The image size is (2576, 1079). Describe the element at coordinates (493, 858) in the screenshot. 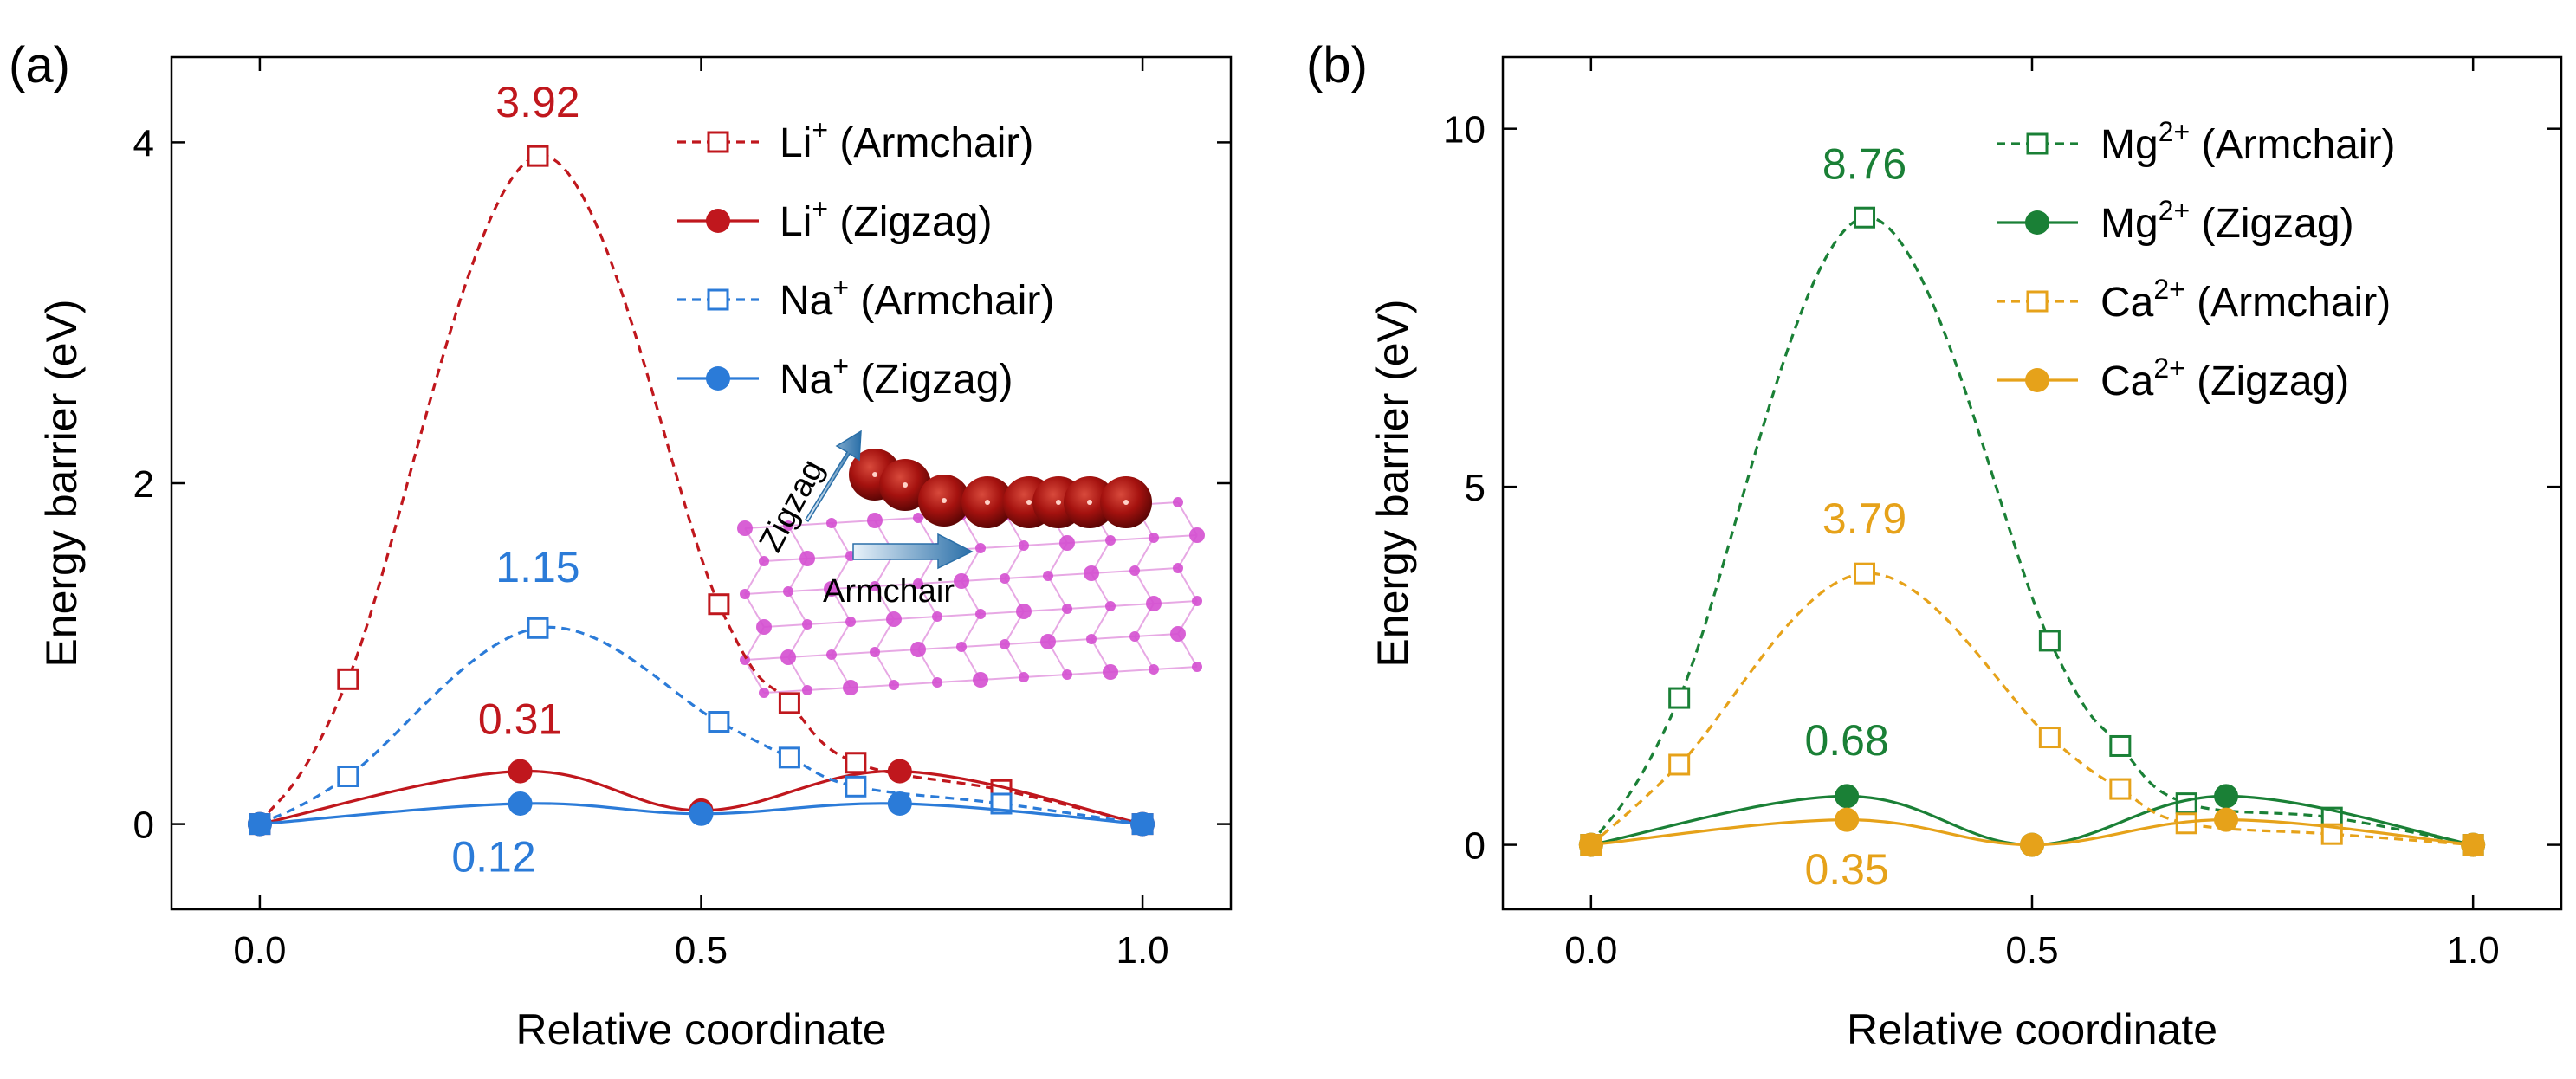

I see `data-label: 0.12` at that location.